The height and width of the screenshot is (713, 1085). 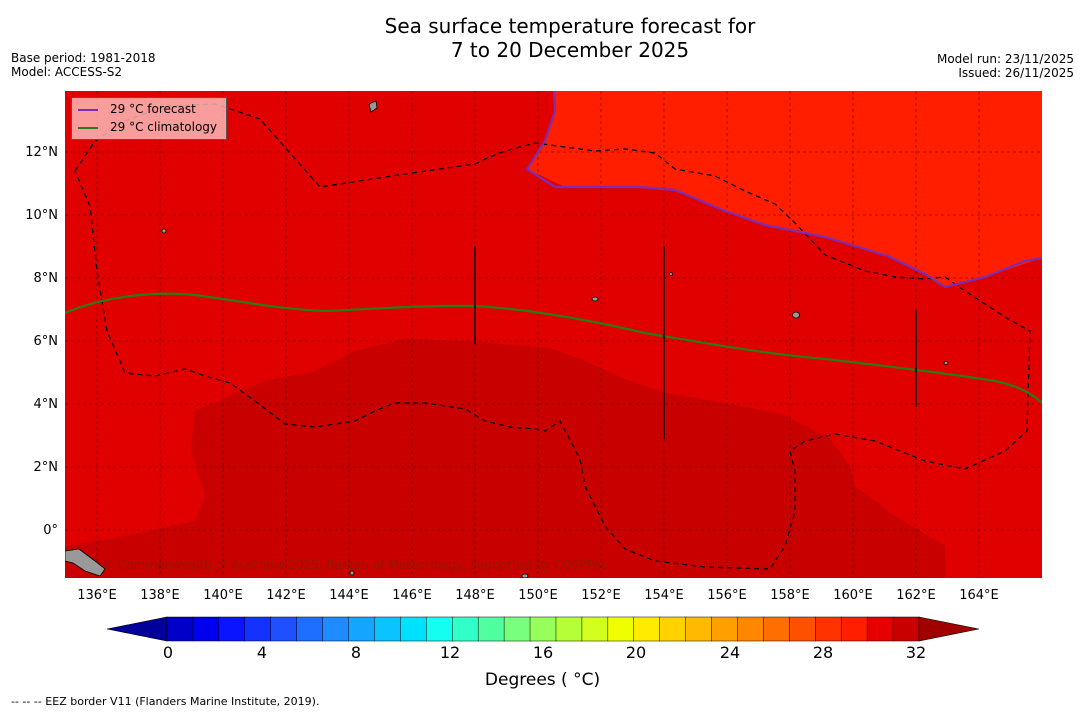 What do you see at coordinates (153, 109) in the screenshot?
I see `legend-forecast-label: 29 °C forecast` at bounding box center [153, 109].